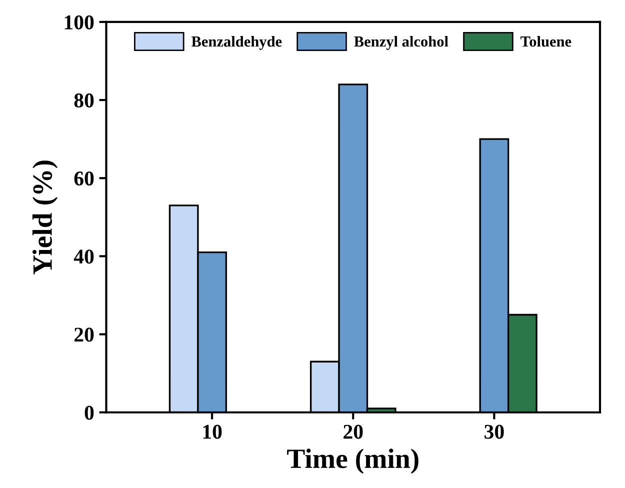 The height and width of the screenshot is (488, 625). I want to click on x-tick-label: 20, so click(353, 431).